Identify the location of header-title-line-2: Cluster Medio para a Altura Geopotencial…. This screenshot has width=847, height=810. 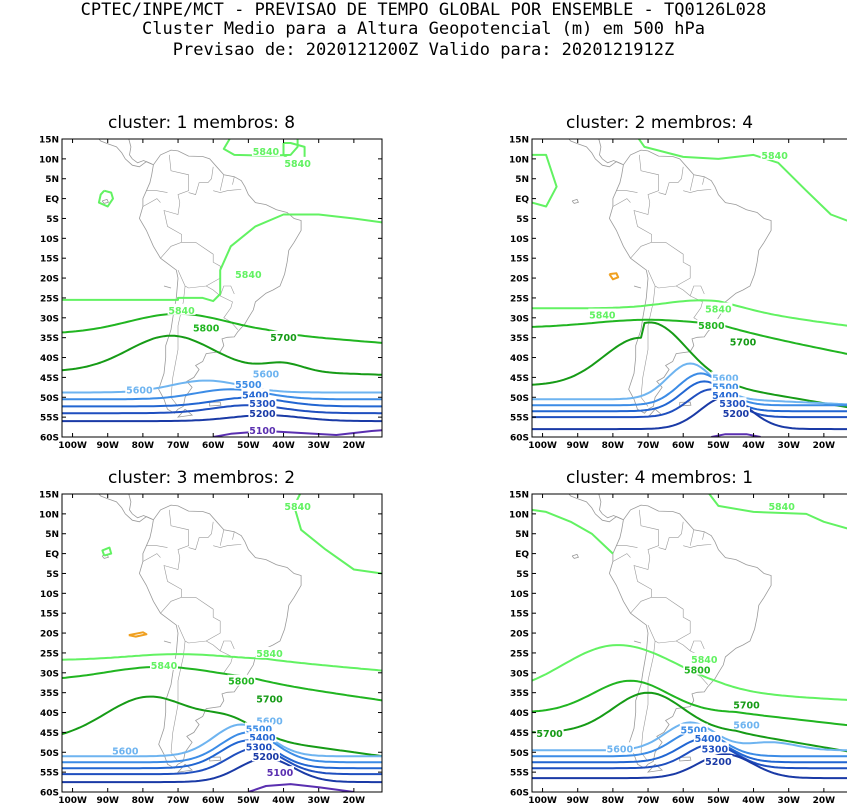
(423, 29).